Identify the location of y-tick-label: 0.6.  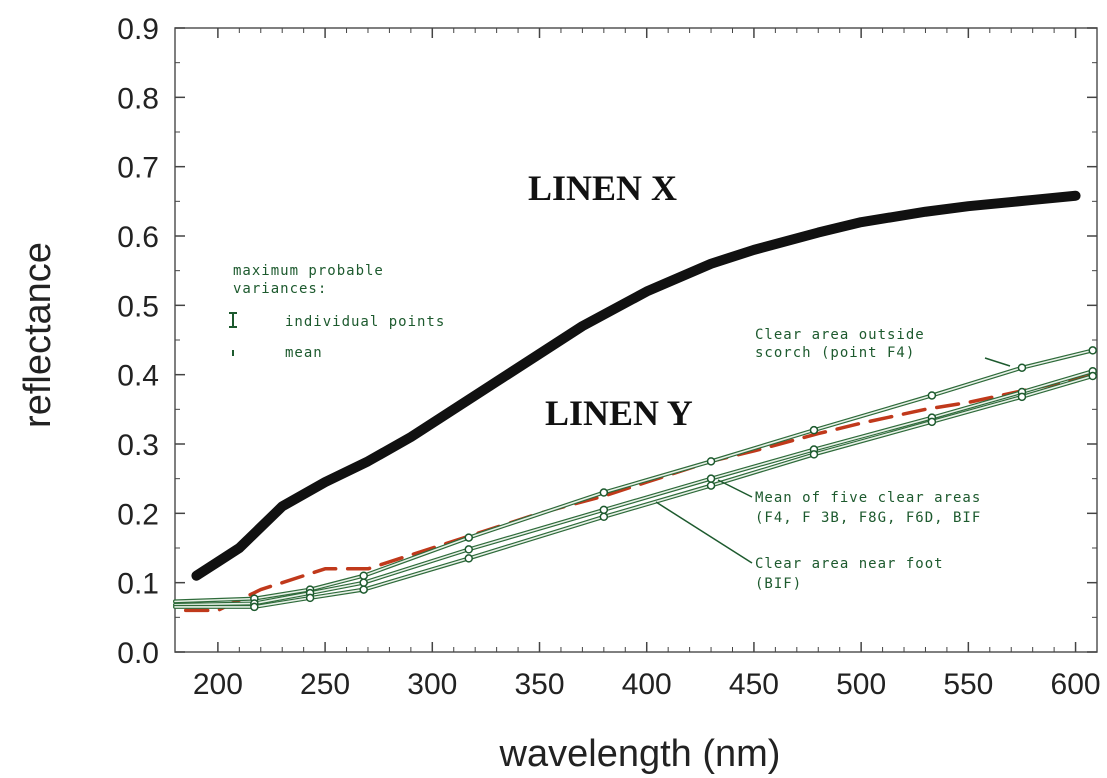
(138, 237).